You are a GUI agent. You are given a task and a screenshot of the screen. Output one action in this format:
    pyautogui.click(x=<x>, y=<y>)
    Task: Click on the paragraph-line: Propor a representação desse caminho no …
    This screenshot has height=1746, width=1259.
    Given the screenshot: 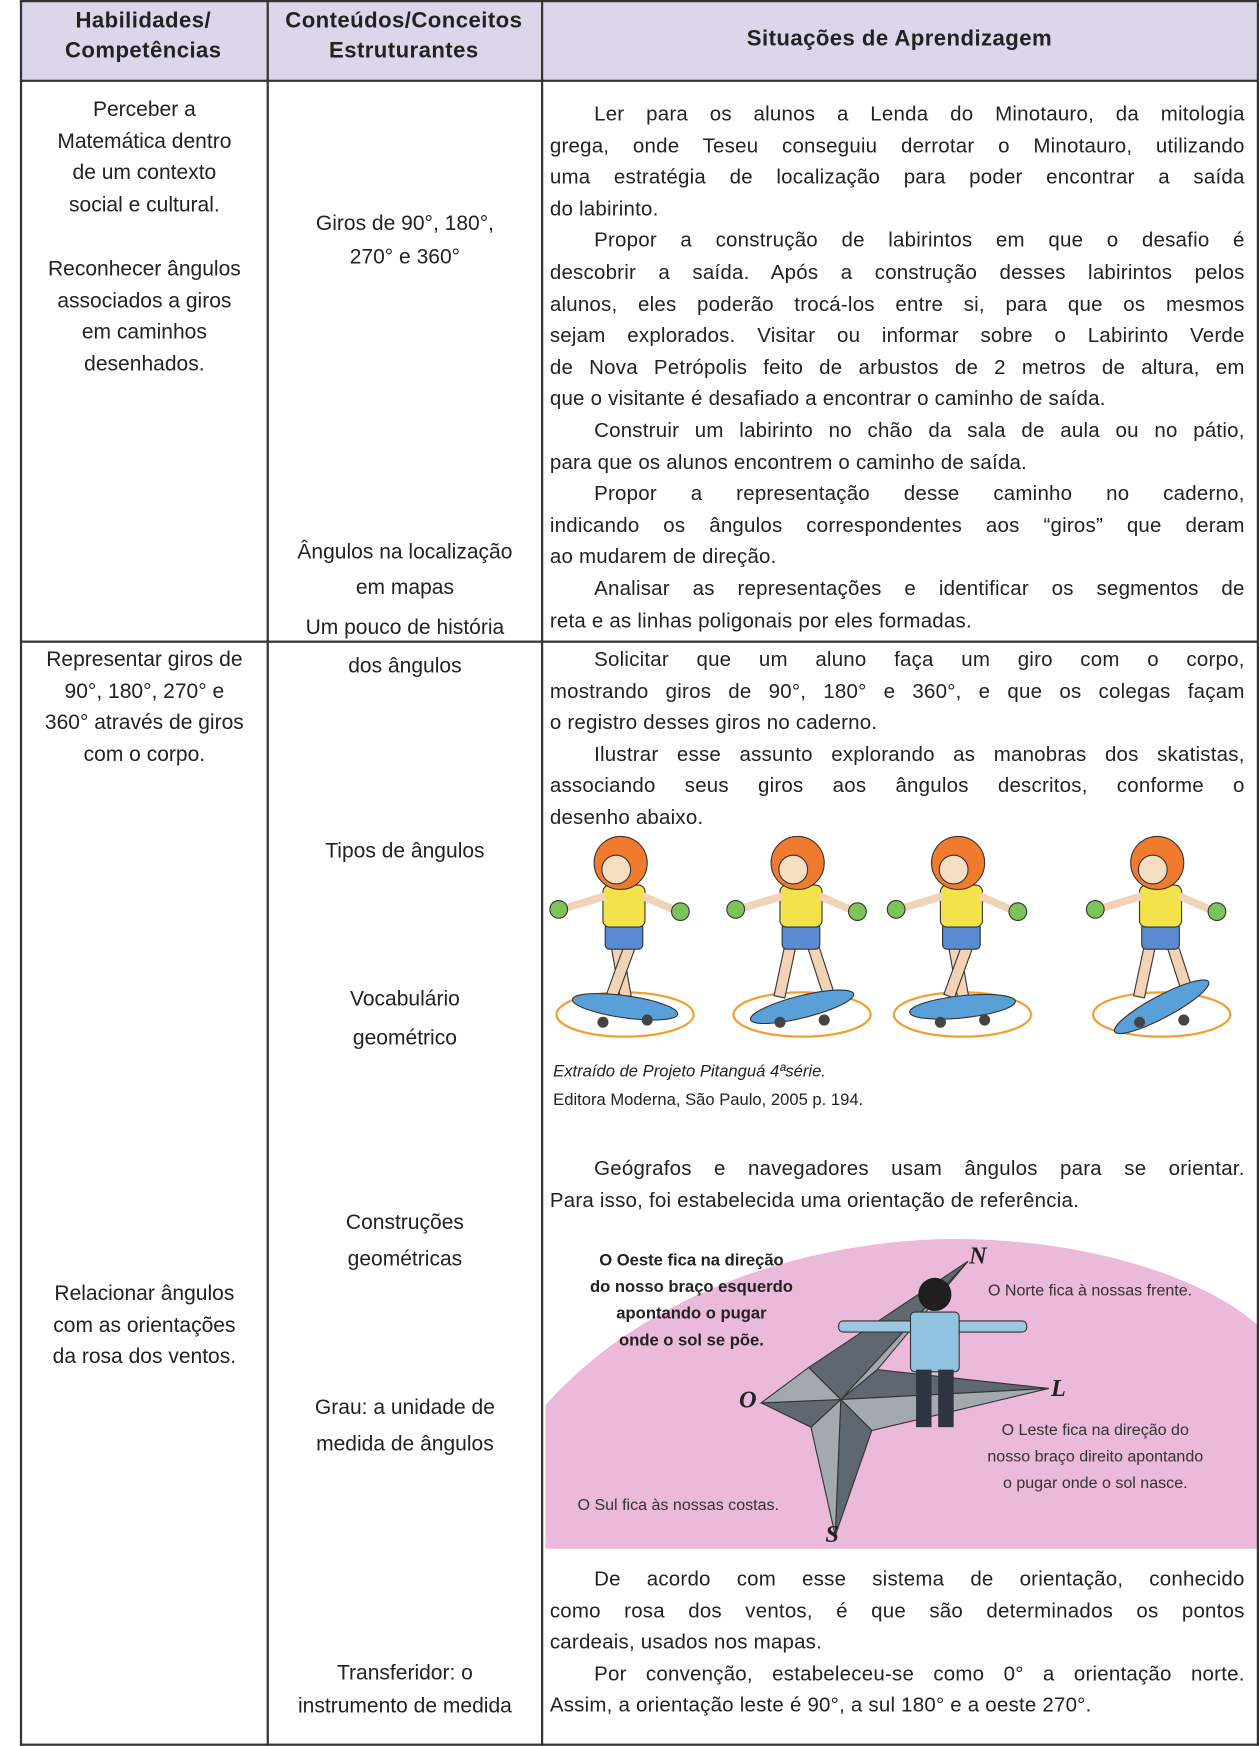 What is the action you would take?
    pyautogui.click(x=919, y=493)
    